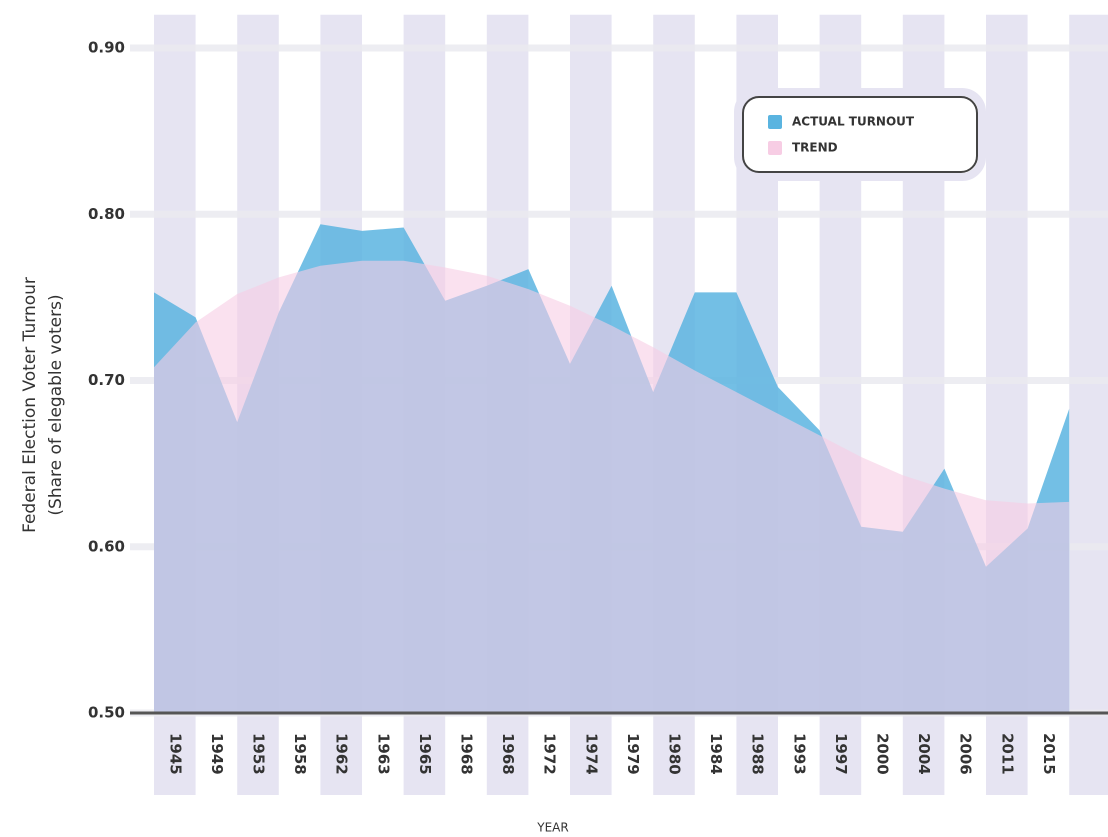 The height and width of the screenshot is (837, 1108). Describe the element at coordinates (106, 214) in the screenshot. I see `y-tick-label: 0.80` at that location.